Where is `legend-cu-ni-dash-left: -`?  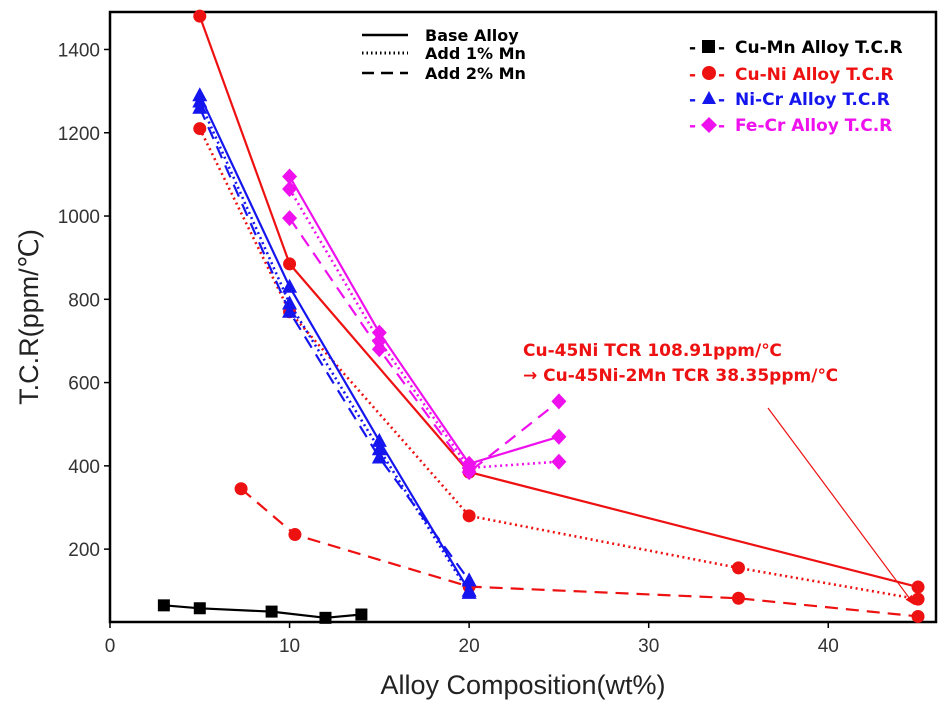 legend-cu-ni-dash-left: - is located at coordinates (692, 75).